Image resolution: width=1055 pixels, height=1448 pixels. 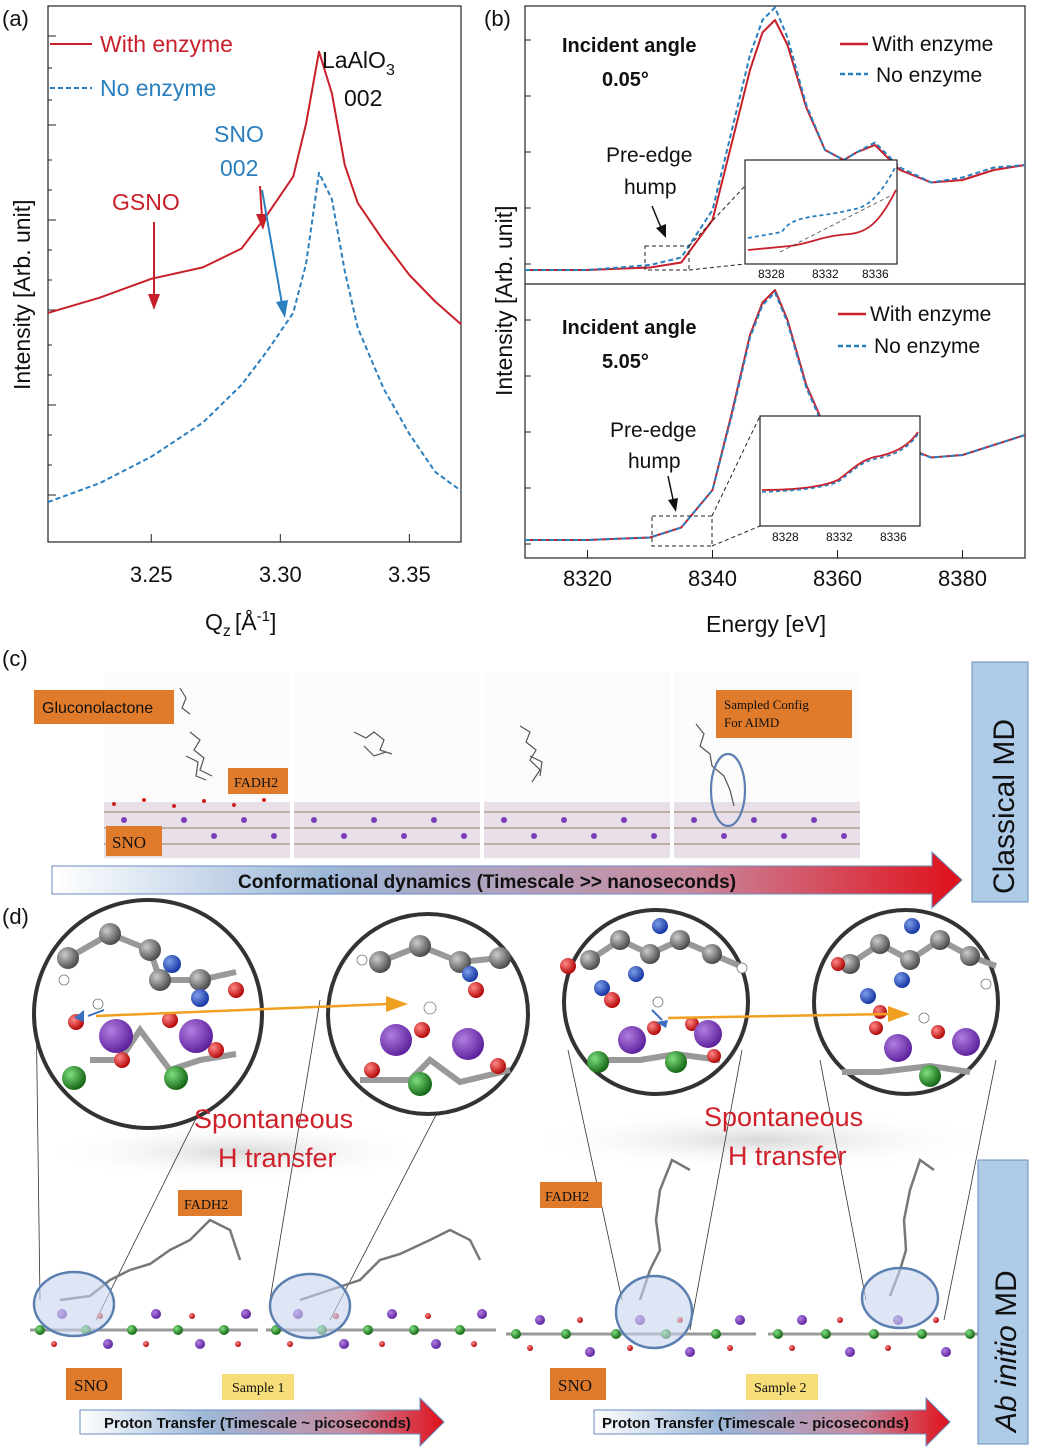 What do you see at coordinates (784, 714) in the screenshot?
I see `c-sampled-box` at bounding box center [784, 714].